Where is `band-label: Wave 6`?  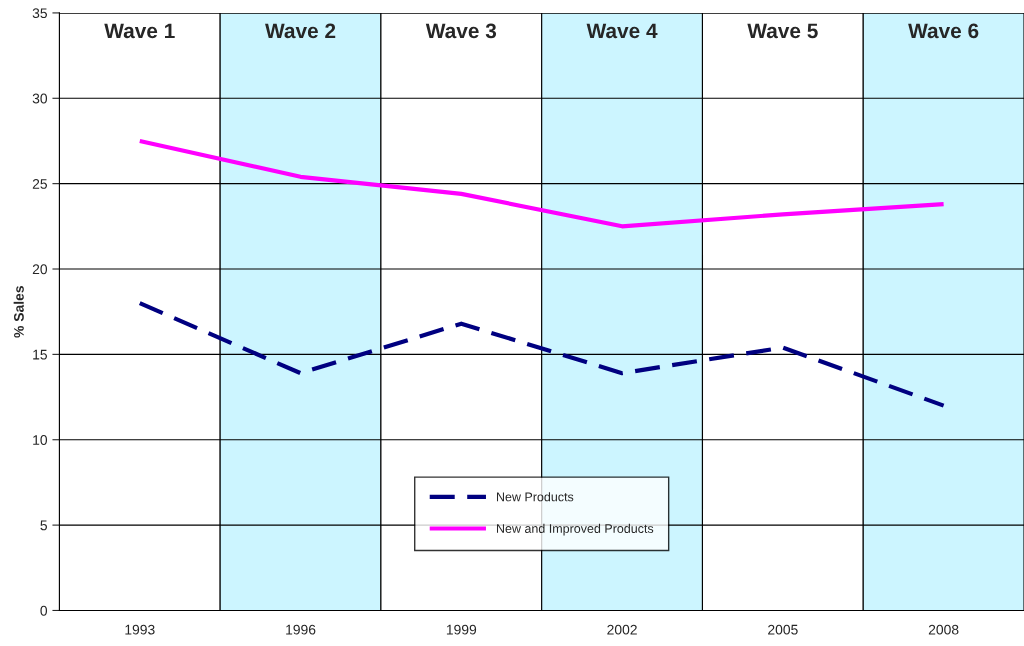
band-label: Wave 6 is located at coordinates (943, 31).